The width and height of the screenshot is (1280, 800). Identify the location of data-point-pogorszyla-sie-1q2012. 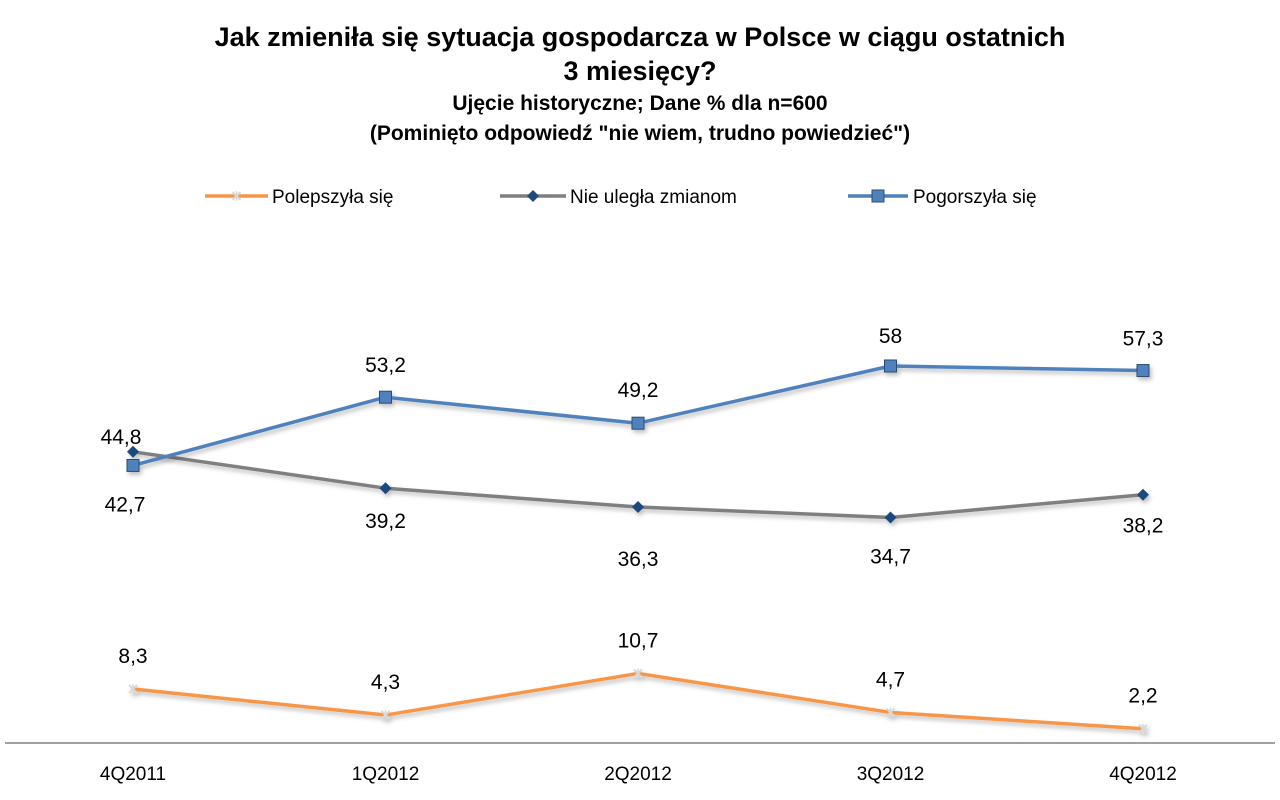
(385, 397).